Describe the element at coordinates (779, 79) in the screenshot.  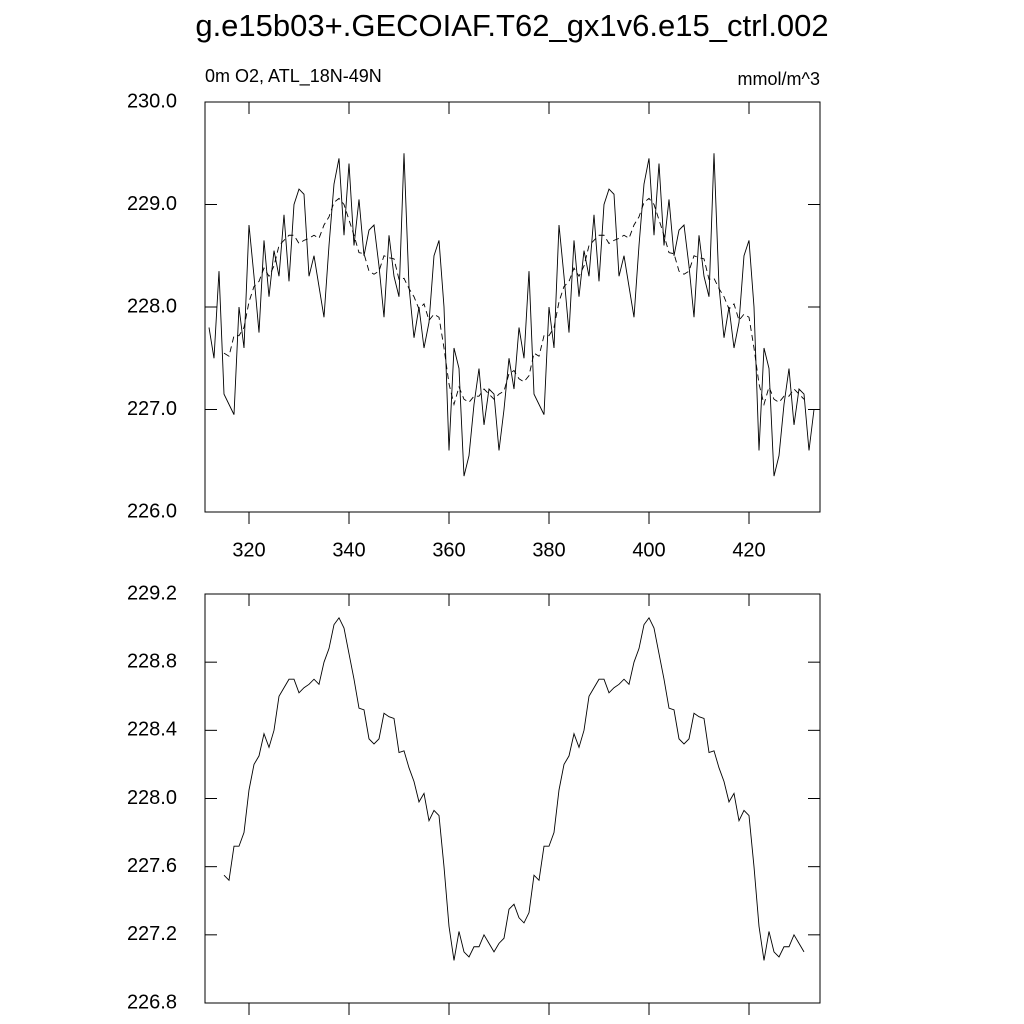
I see `units-label: mmol/m^3` at that location.